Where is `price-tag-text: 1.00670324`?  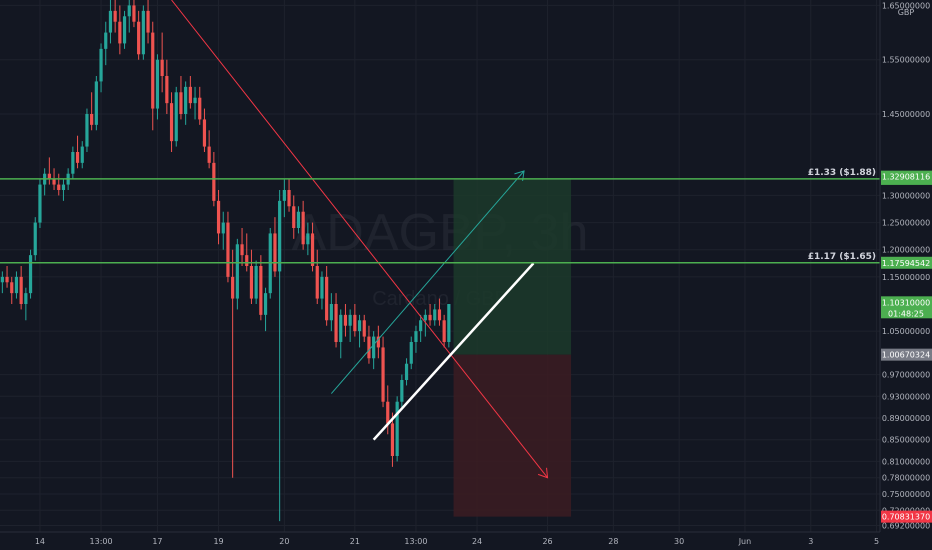 price-tag-text: 1.00670324 is located at coordinates (906, 355).